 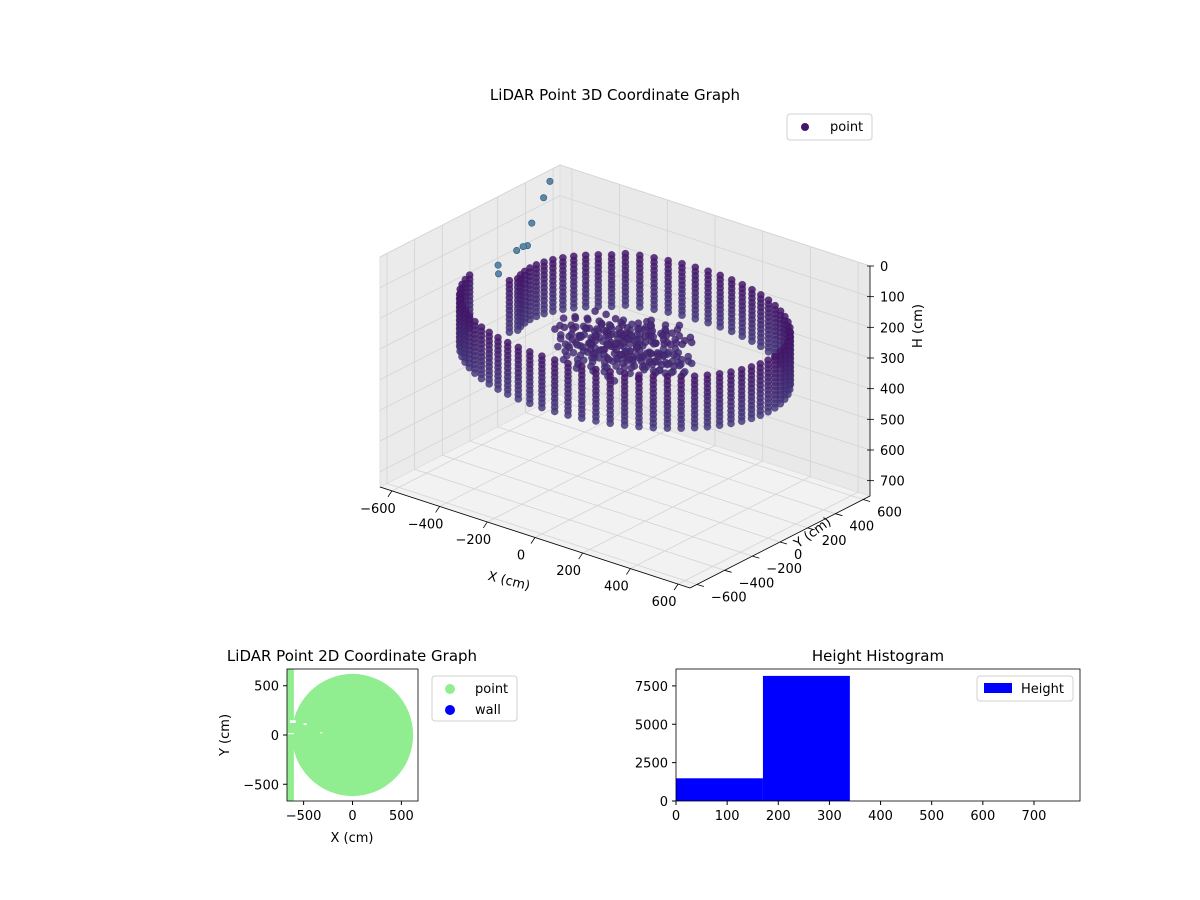 What do you see at coordinates (931, 816) in the screenshot?
I see `x-tick-label: 500` at bounding box center [931, 816].